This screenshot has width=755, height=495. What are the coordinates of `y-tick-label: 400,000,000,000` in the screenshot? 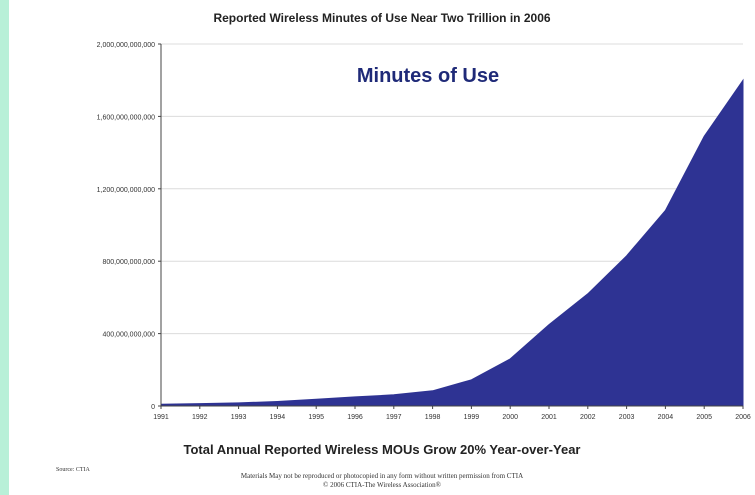 It's located at (128, 335).